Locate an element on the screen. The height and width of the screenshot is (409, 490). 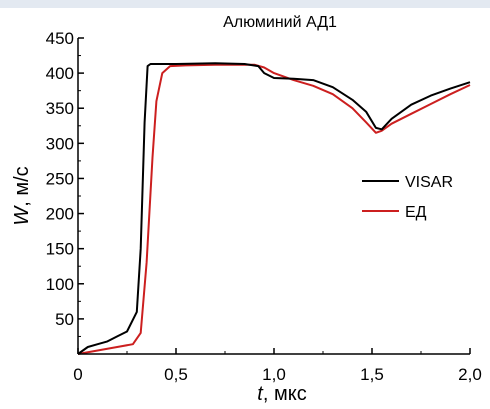
chart-title: Алюминий АД1 is located at coordinates (280, 22).